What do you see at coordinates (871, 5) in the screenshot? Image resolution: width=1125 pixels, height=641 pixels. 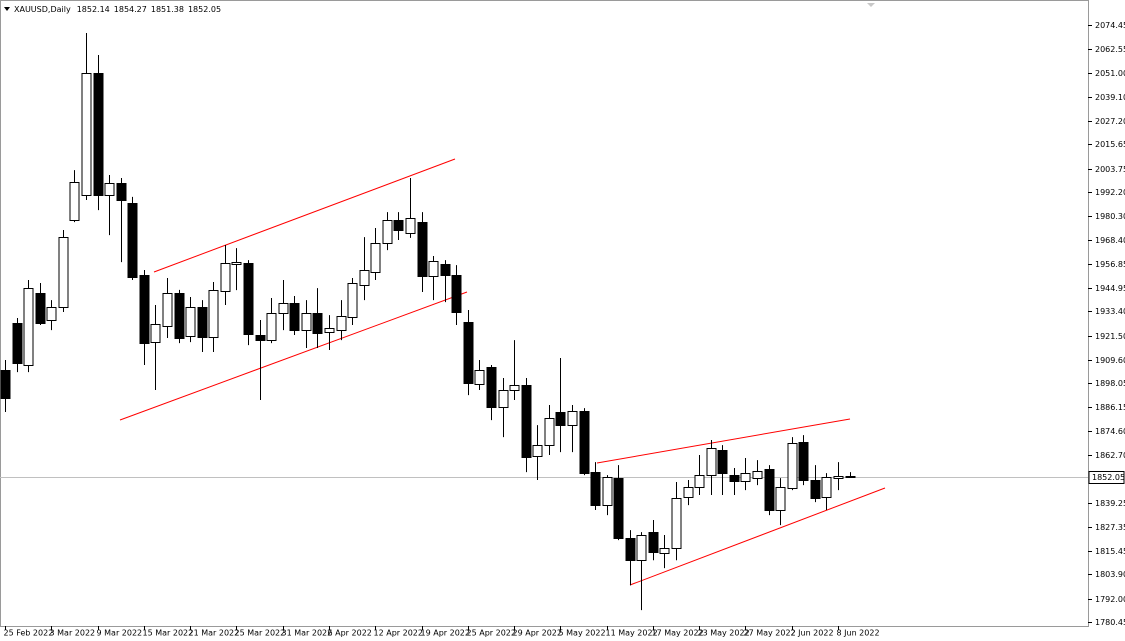 I see `scroll-marker` at bounding box center [871, 5].